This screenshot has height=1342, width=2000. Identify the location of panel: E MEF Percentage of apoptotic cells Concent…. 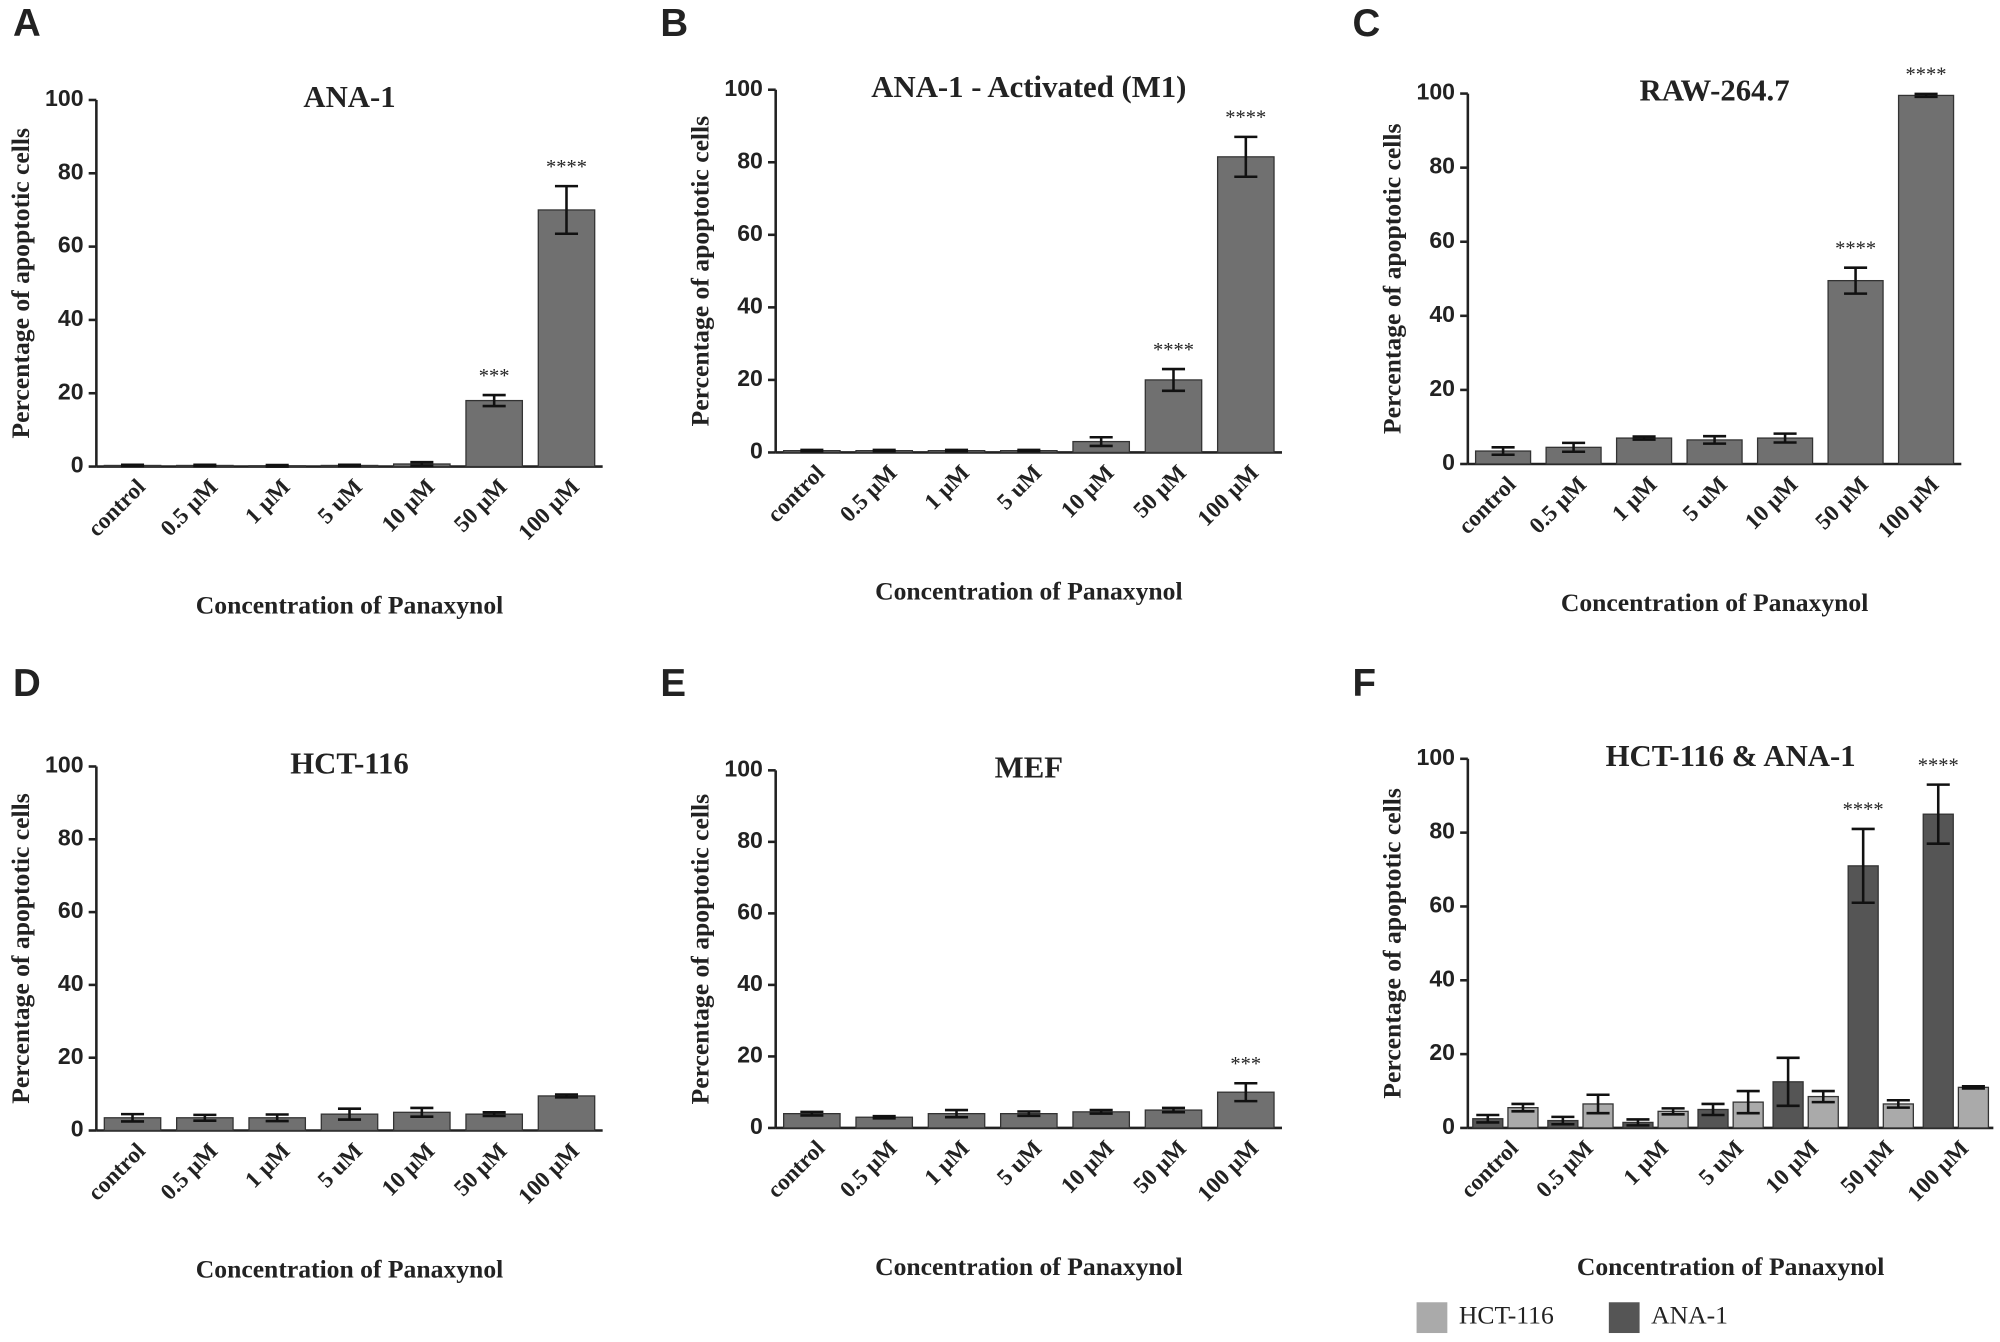
(971, 971).